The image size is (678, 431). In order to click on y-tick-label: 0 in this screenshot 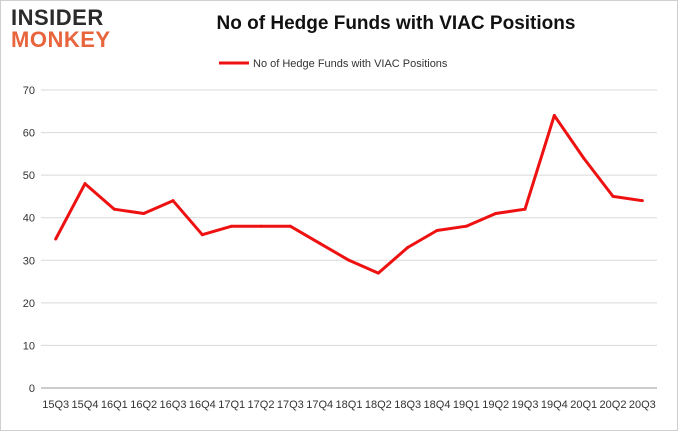, I will do `click(32, 389)`.